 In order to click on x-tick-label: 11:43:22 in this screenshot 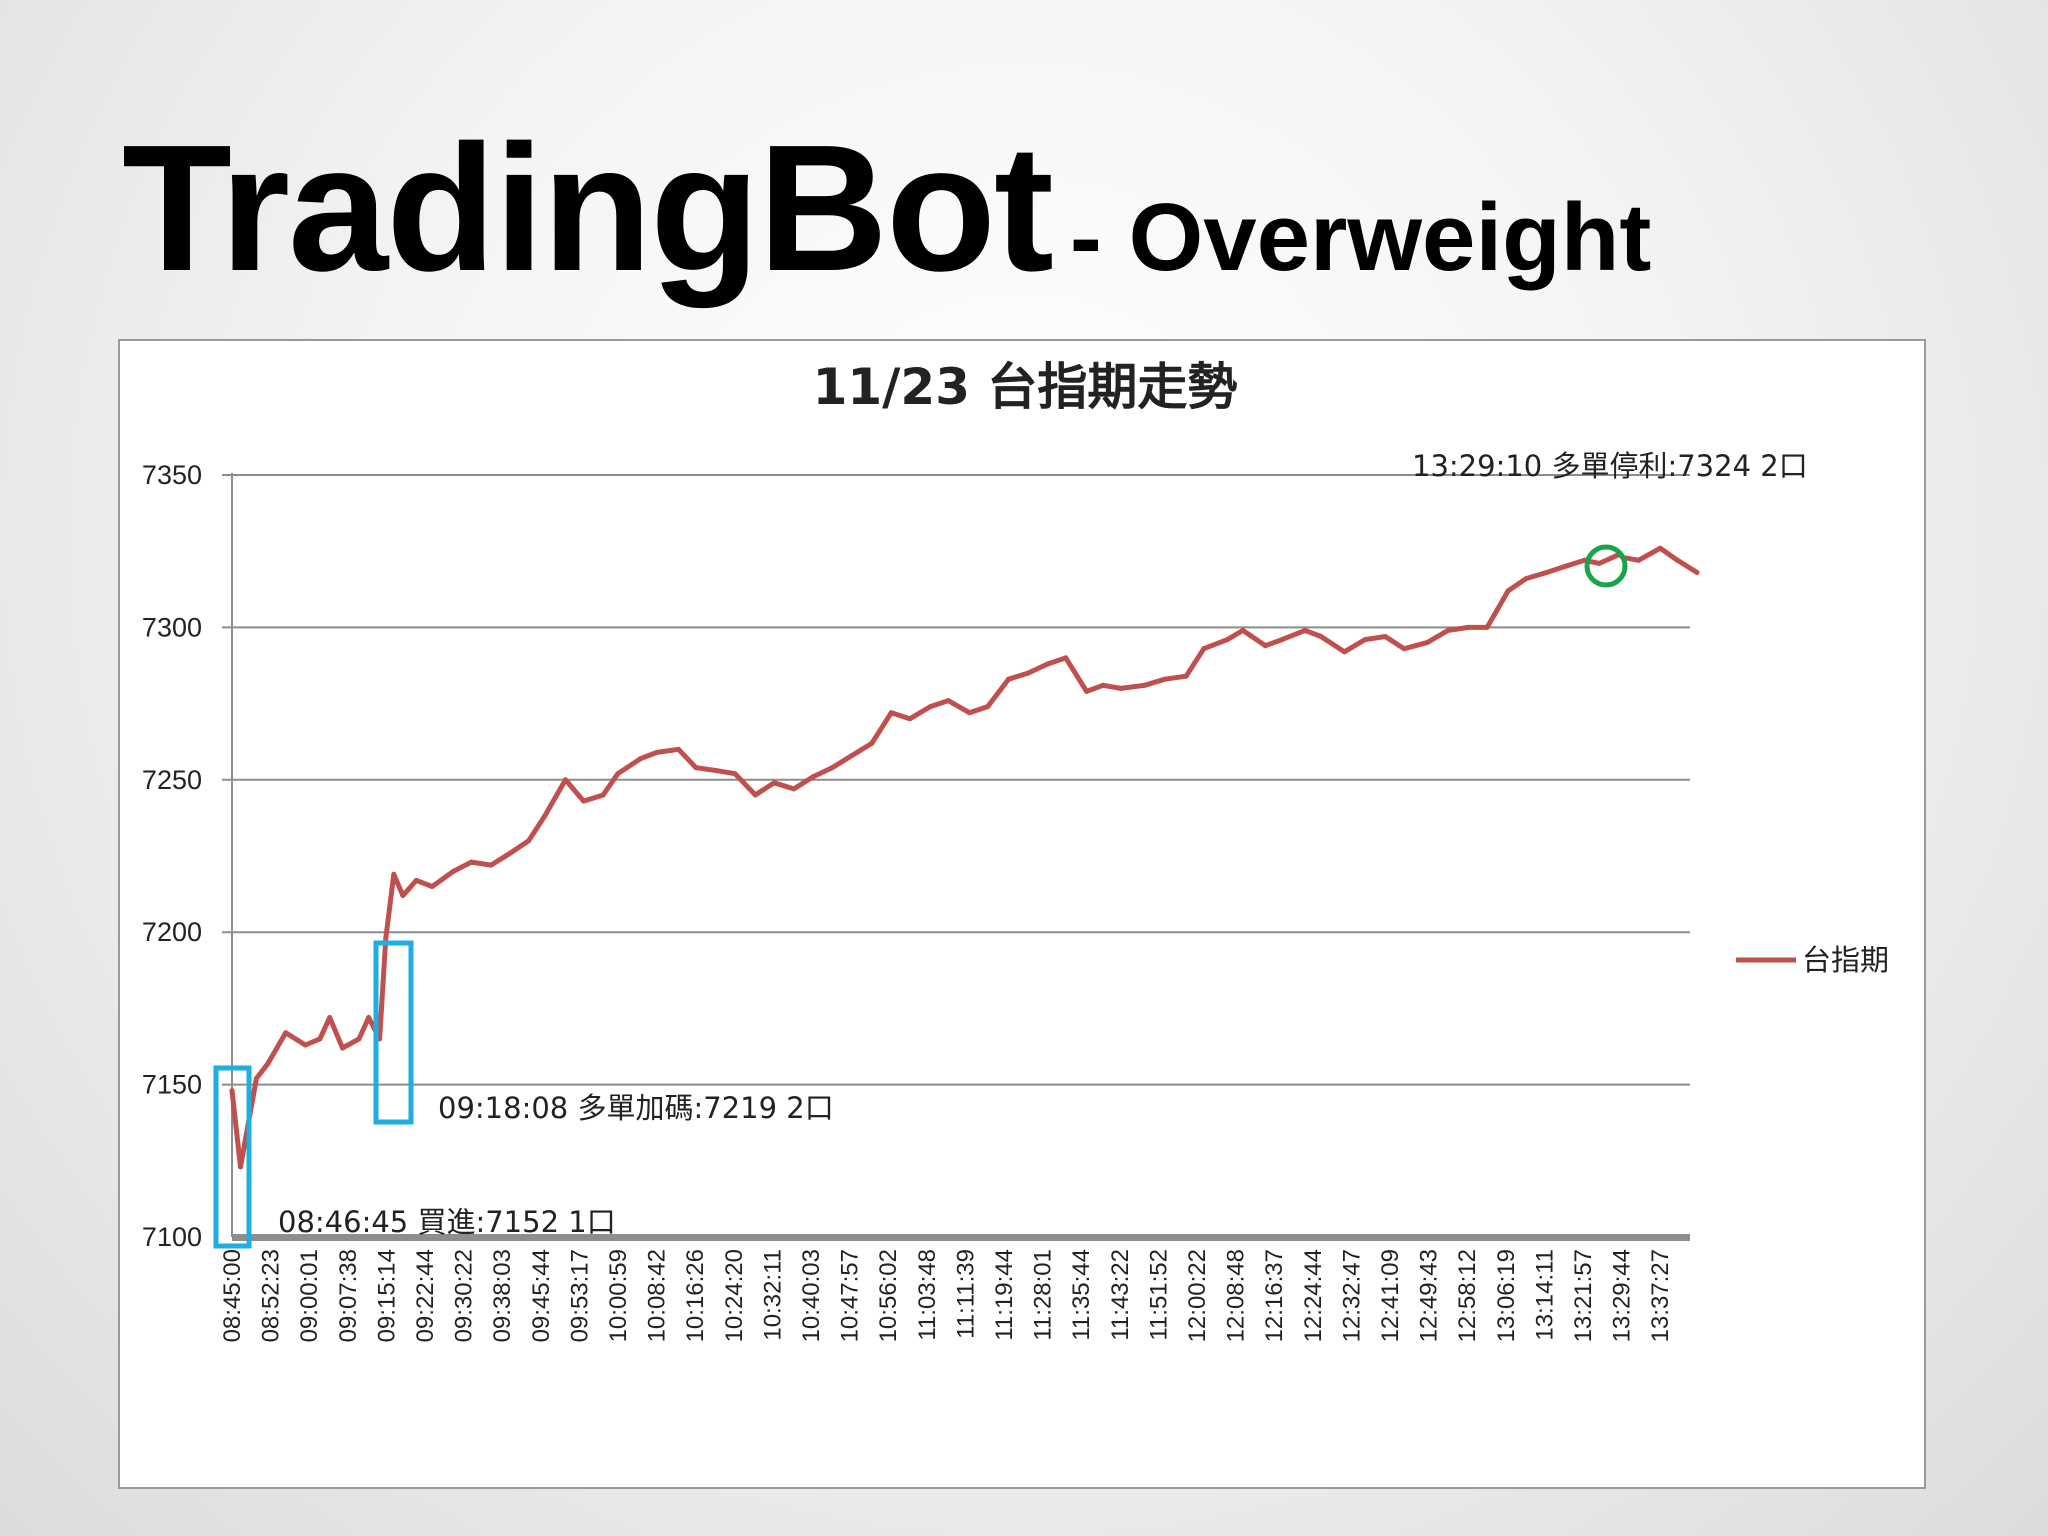, I will do `click(1120, 1295)`.